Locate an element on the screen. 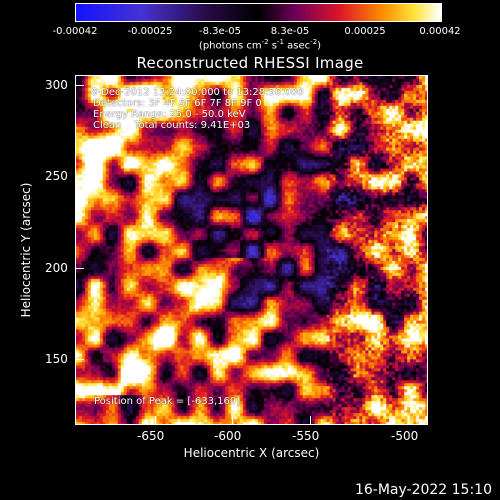 The height and width of the screenshot is (500, 500). colorbar-tick: 0.00042 is located at coordinates (440, 31).